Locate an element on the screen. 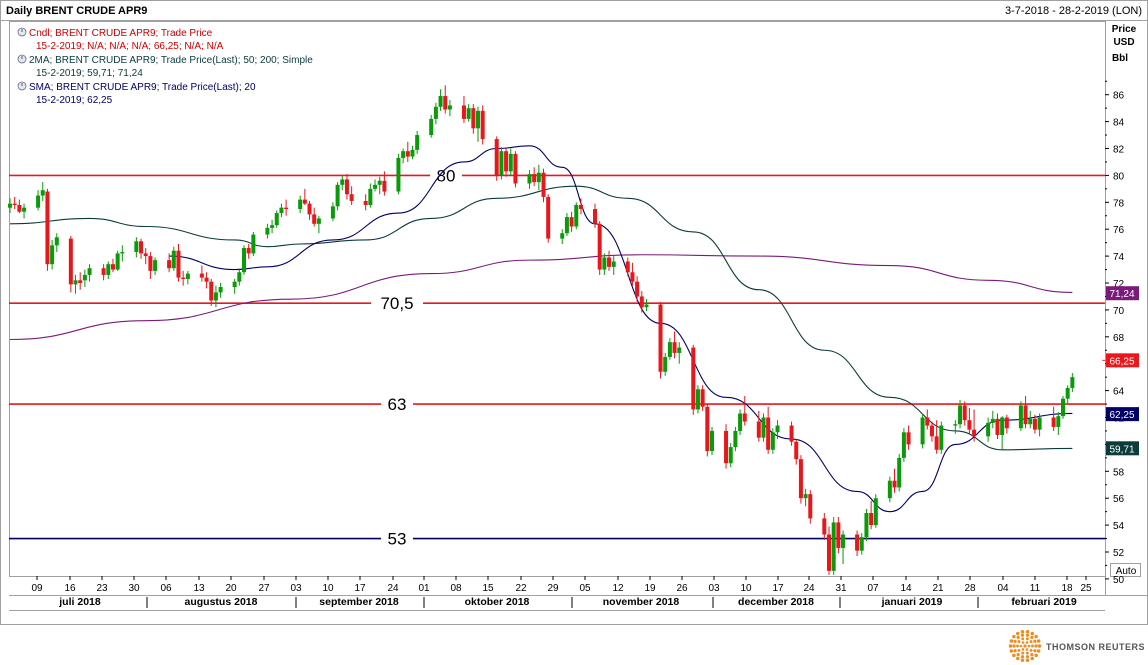  x-tick-label-24: 24 is located at coordinates (809, 588).